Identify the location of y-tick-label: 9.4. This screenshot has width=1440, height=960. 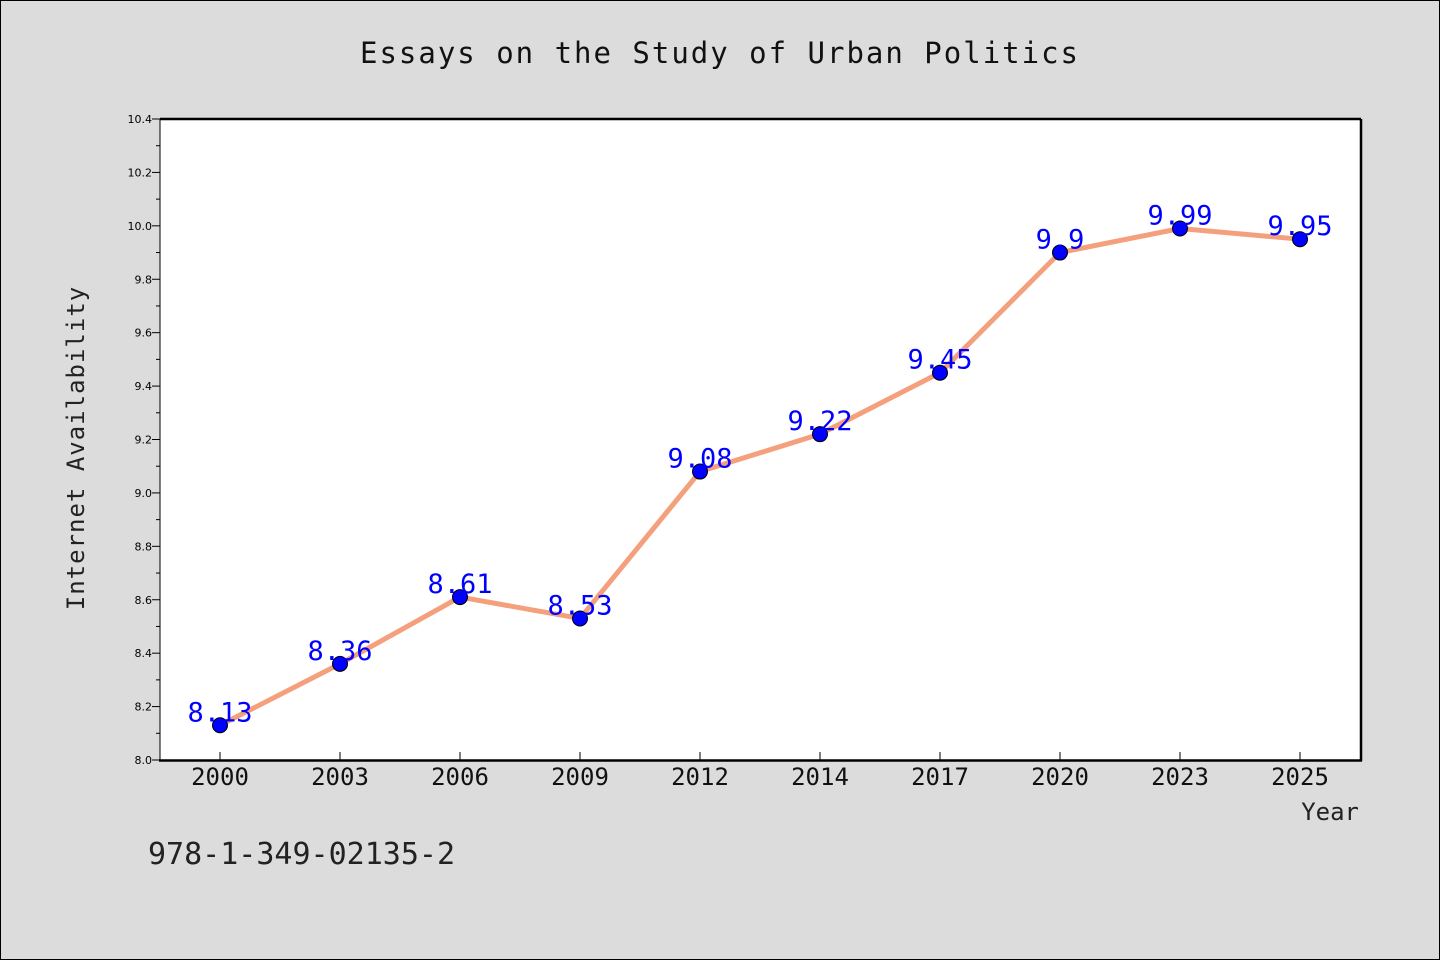
(144, 386).